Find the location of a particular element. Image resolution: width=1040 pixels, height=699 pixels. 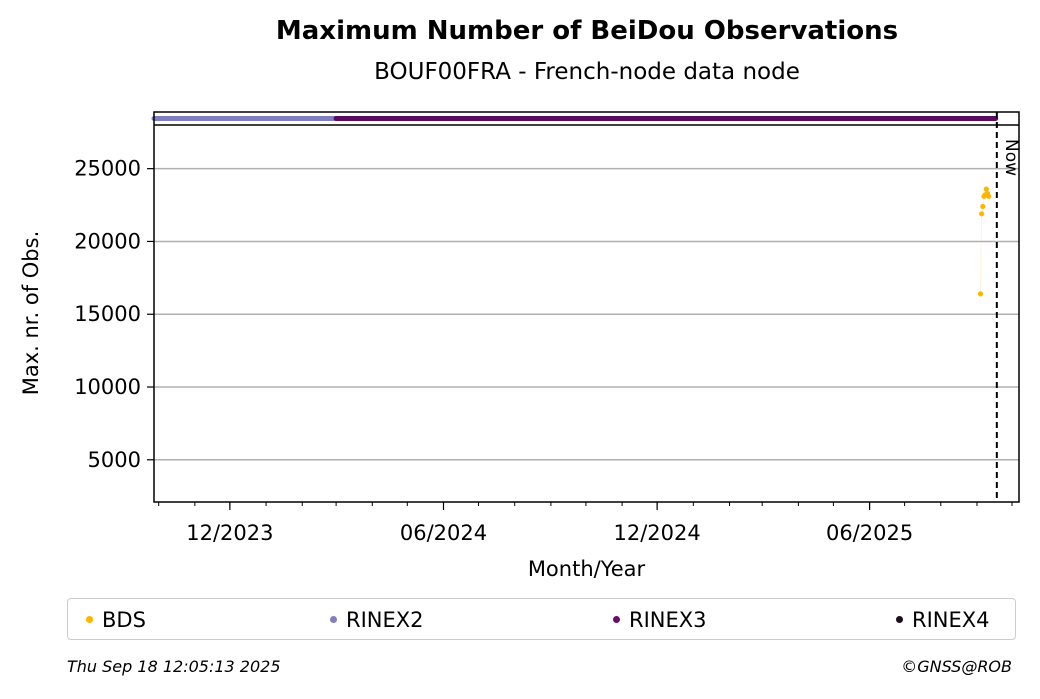

y-axis-label: Max. nr. of Obs. is located at coordinates (31, 313).